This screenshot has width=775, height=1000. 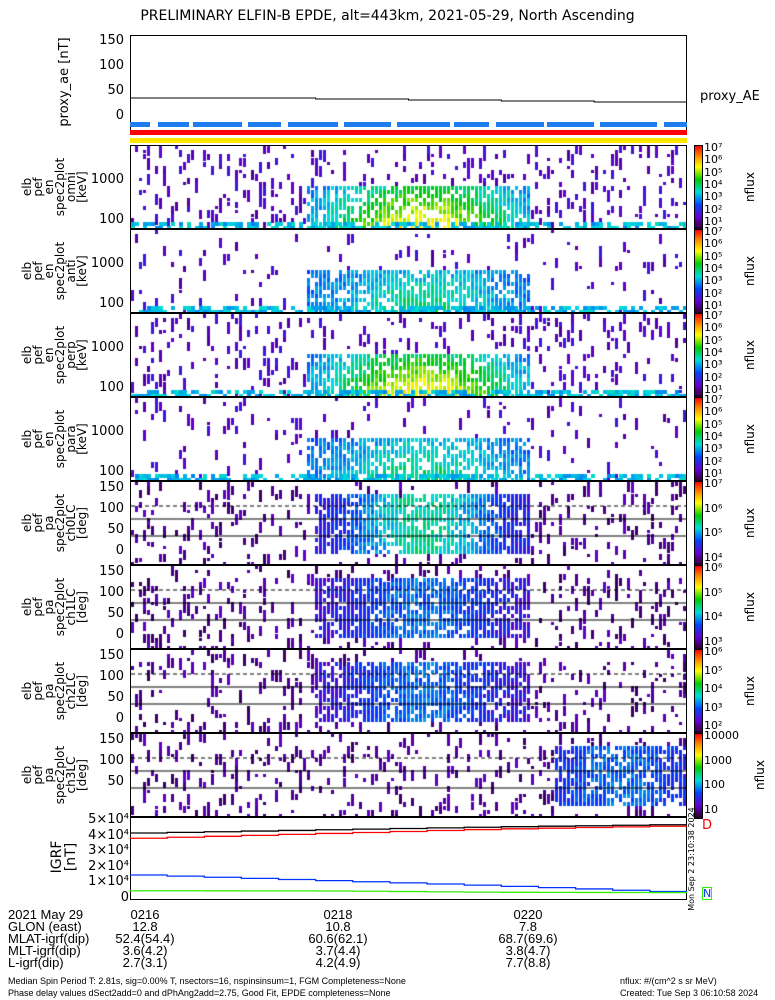 What do you see at coordinates (54, 271) in the screenshot?
I see `y-axis-label: elb pef en spec2plot anti [keV]` at bounding box center [54, 271].